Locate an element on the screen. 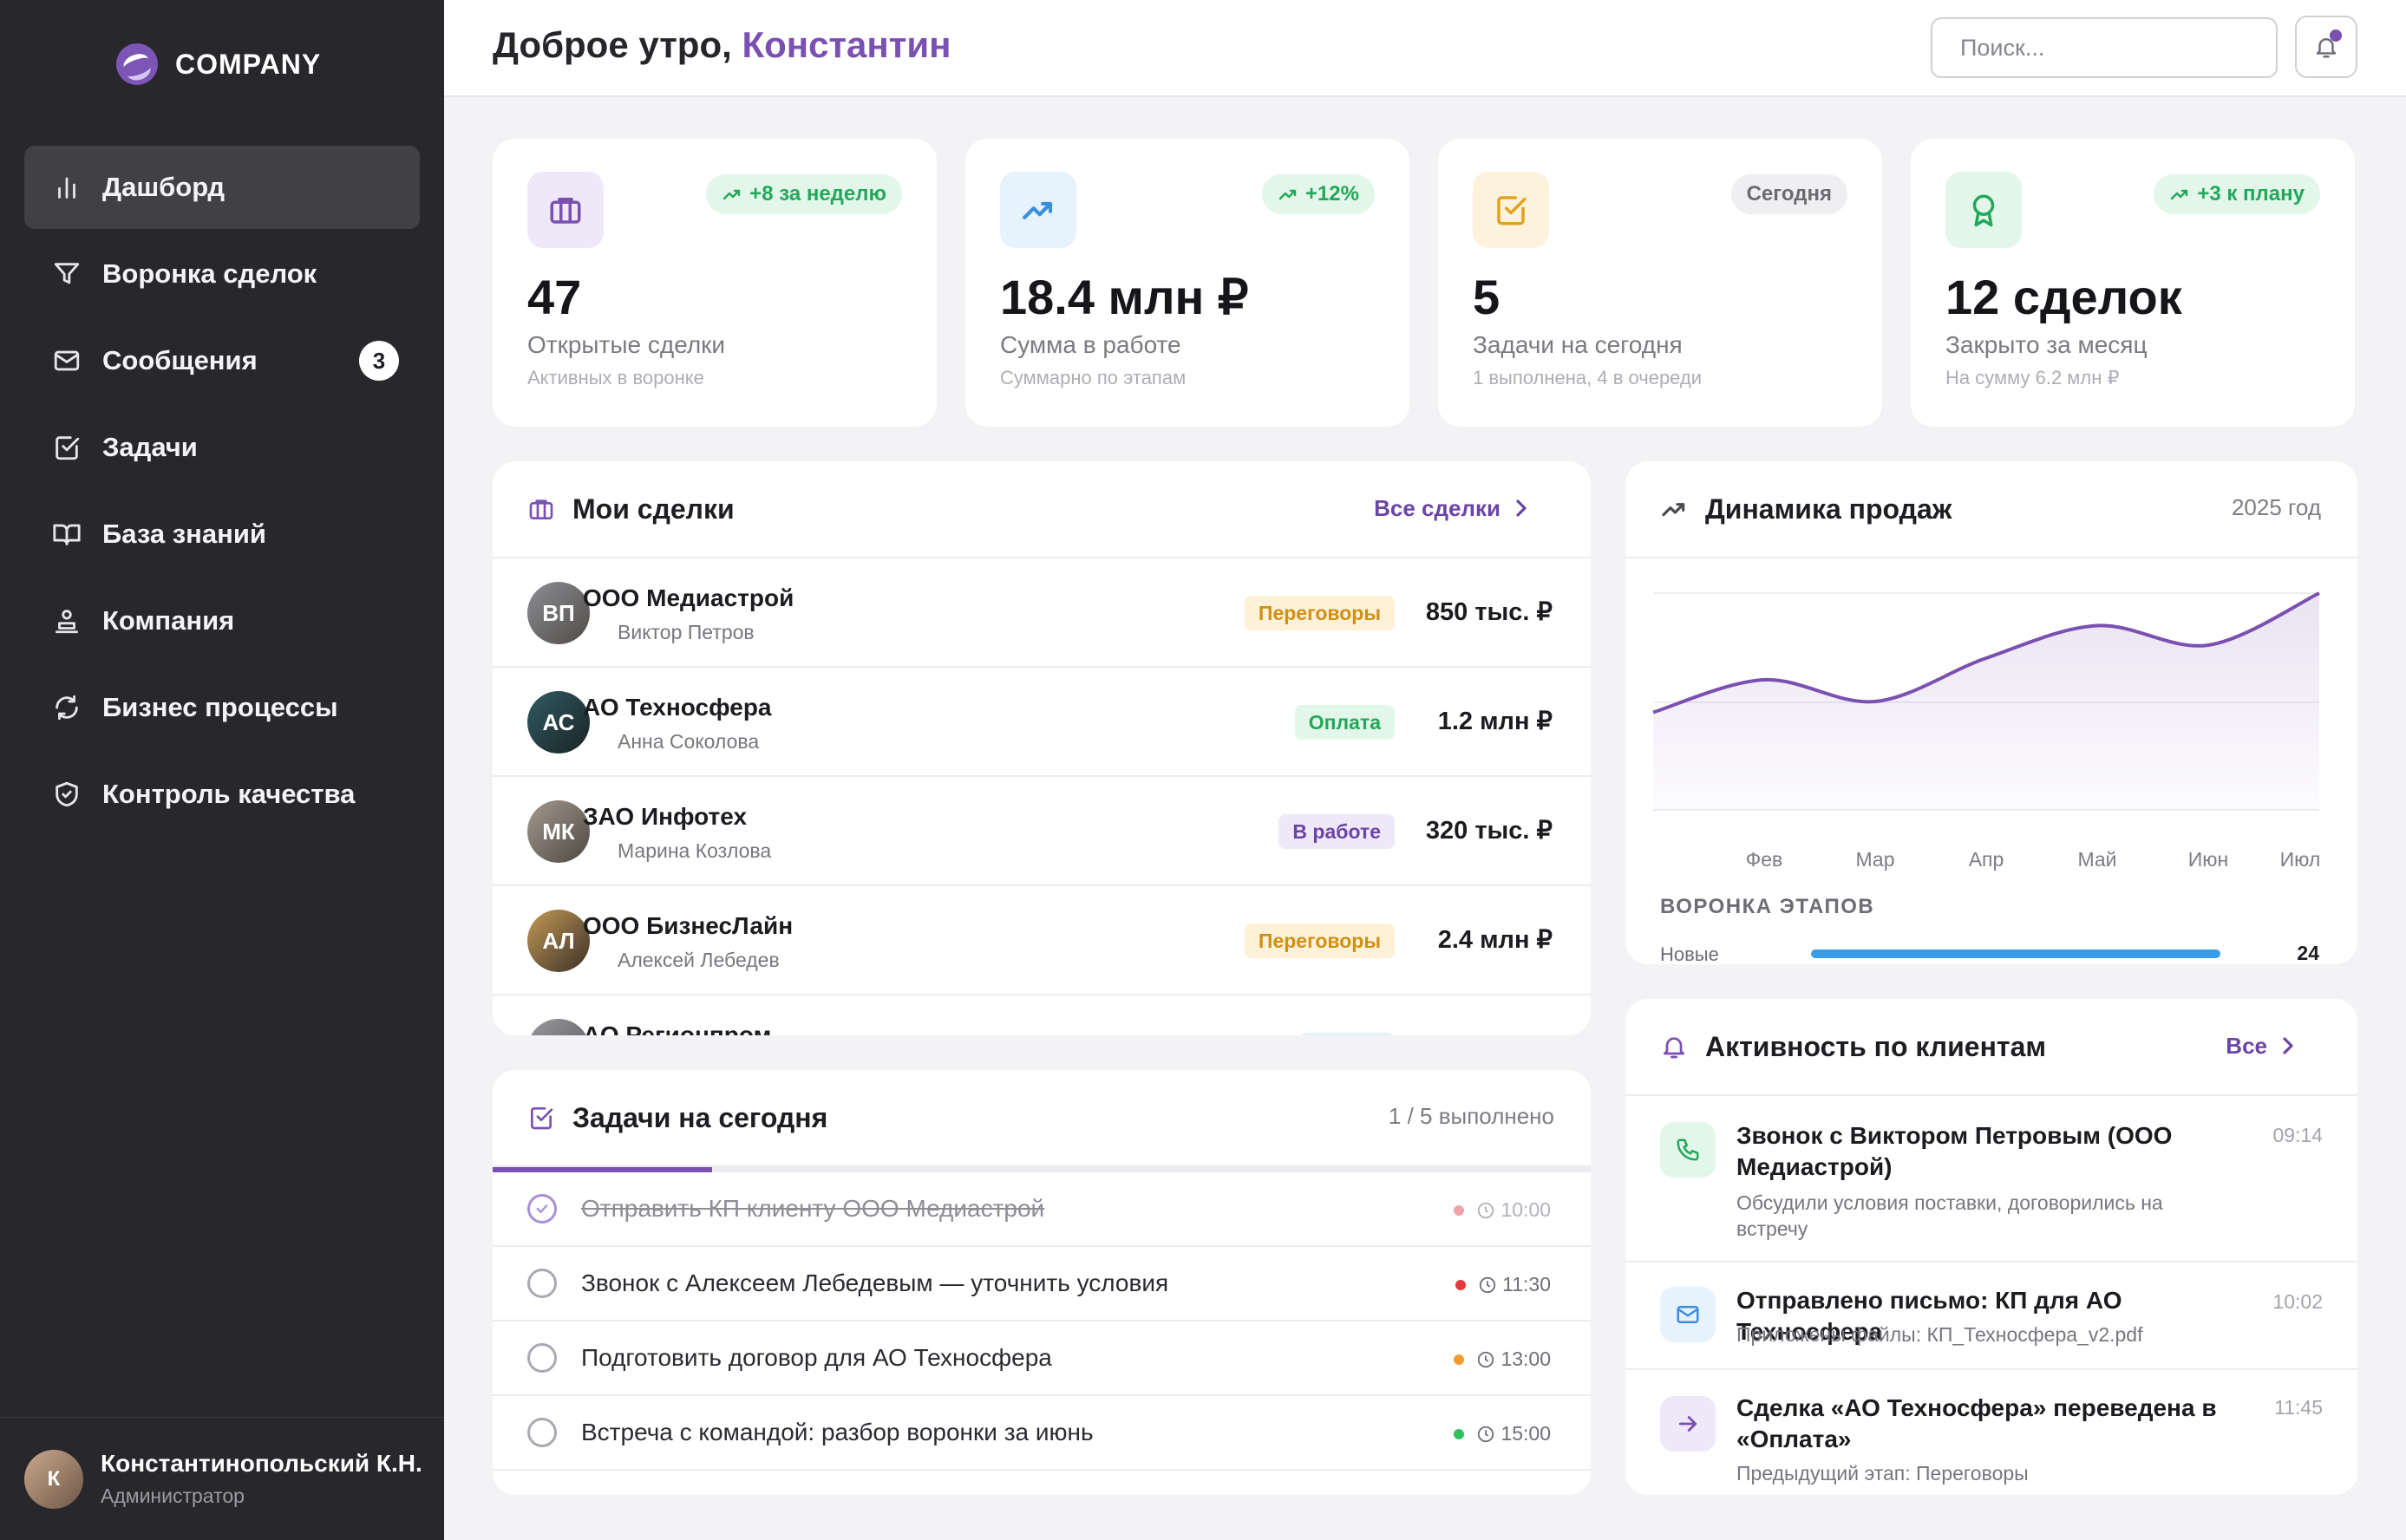  sidebar-item-deal-funnel: Воронка сделок is located at coordinates (222, 274).